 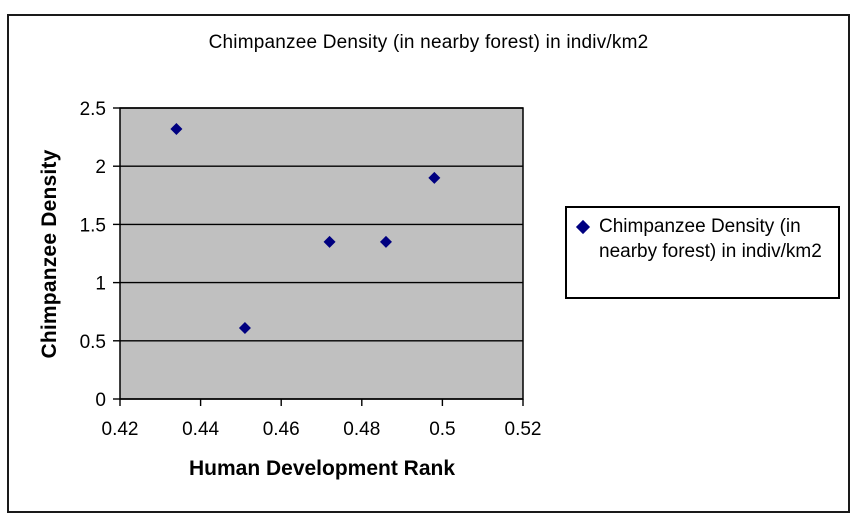 I want to click on y-tick-label: 2.5, so click(x=93, y=109).